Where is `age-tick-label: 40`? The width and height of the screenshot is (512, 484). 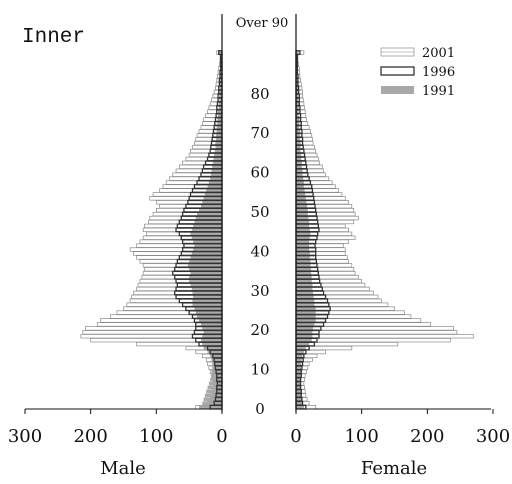
age-tick-label: 40 is located at coordinates (259, 251).